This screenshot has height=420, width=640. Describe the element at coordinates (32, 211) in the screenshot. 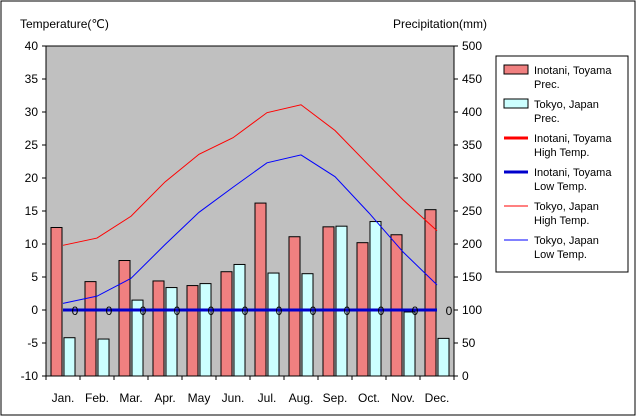

I see `left-tick-label: 15` at that location.